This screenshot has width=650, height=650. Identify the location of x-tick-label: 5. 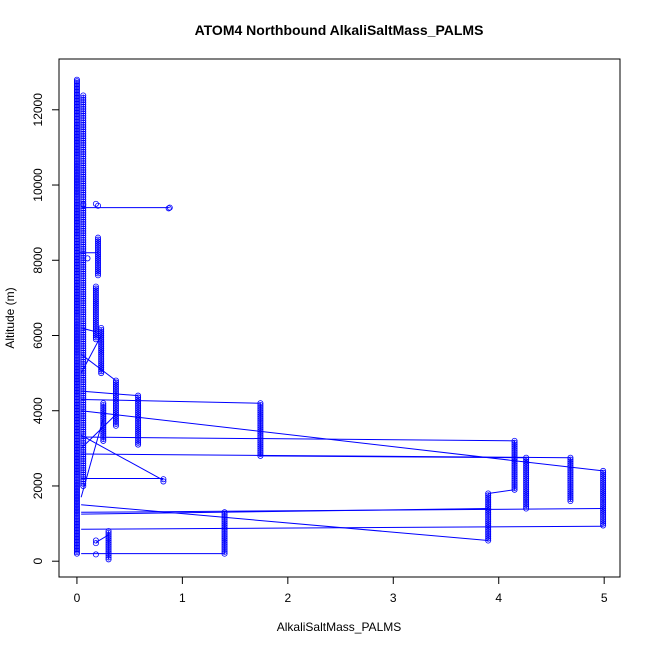
(604, 598).